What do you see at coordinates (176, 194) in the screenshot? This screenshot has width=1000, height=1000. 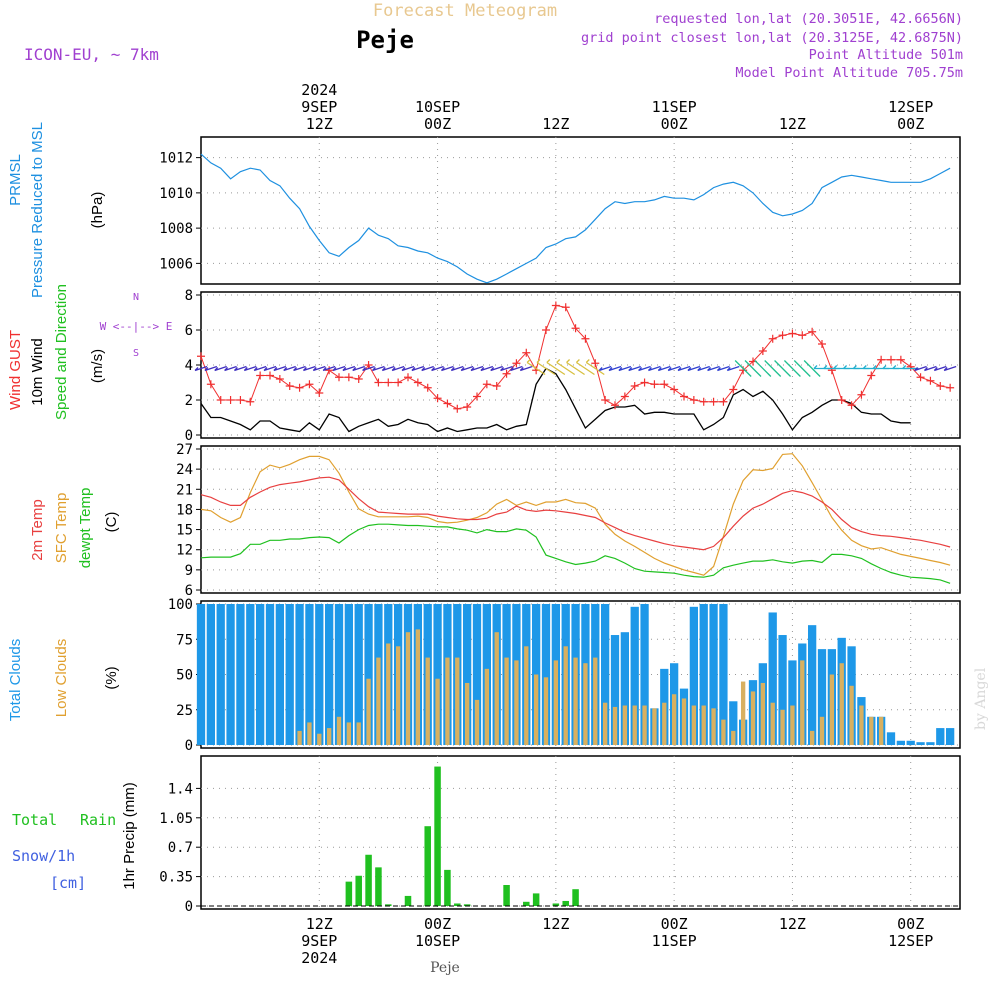 I see `pressure-tick-label: 1010` at bounding box center [176, 194].